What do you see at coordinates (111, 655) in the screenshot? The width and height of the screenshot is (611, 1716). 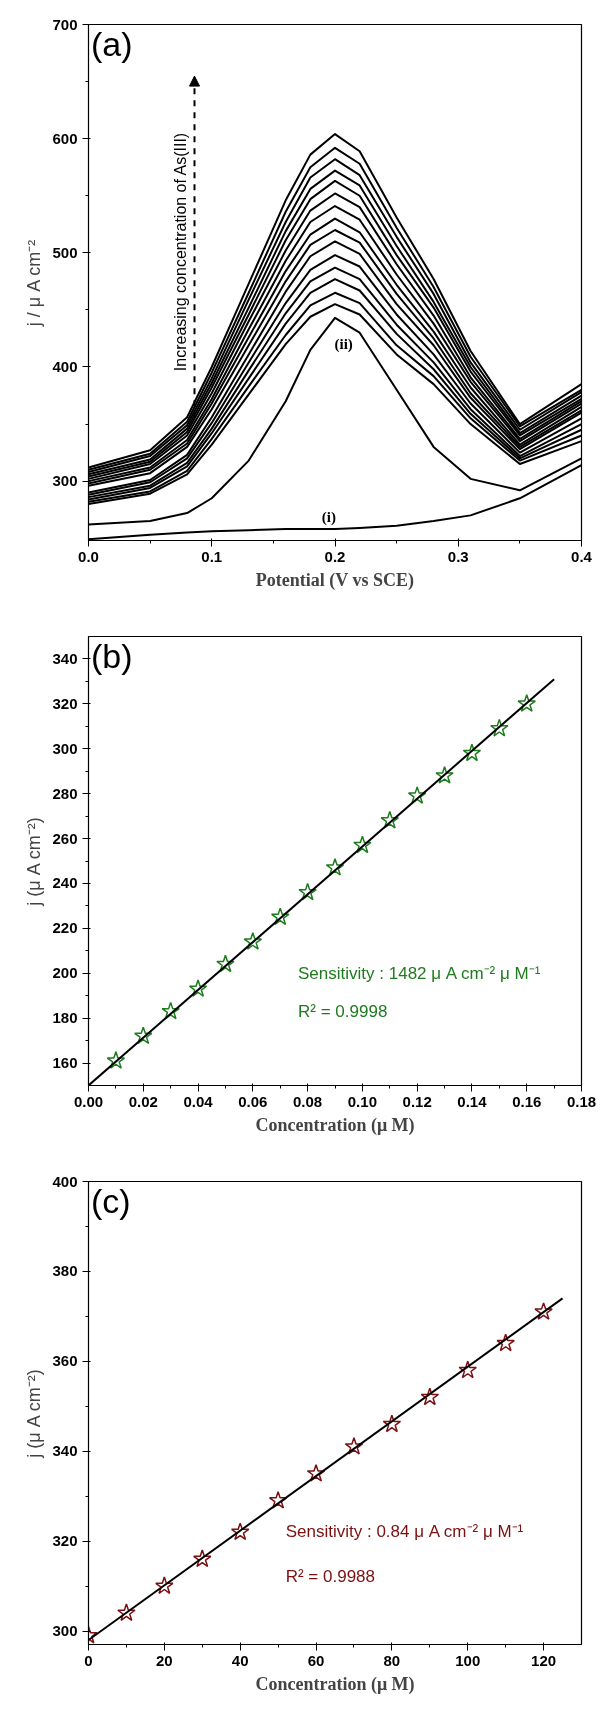 I see `chart-title: (b)` at bounding box center [111, 655].